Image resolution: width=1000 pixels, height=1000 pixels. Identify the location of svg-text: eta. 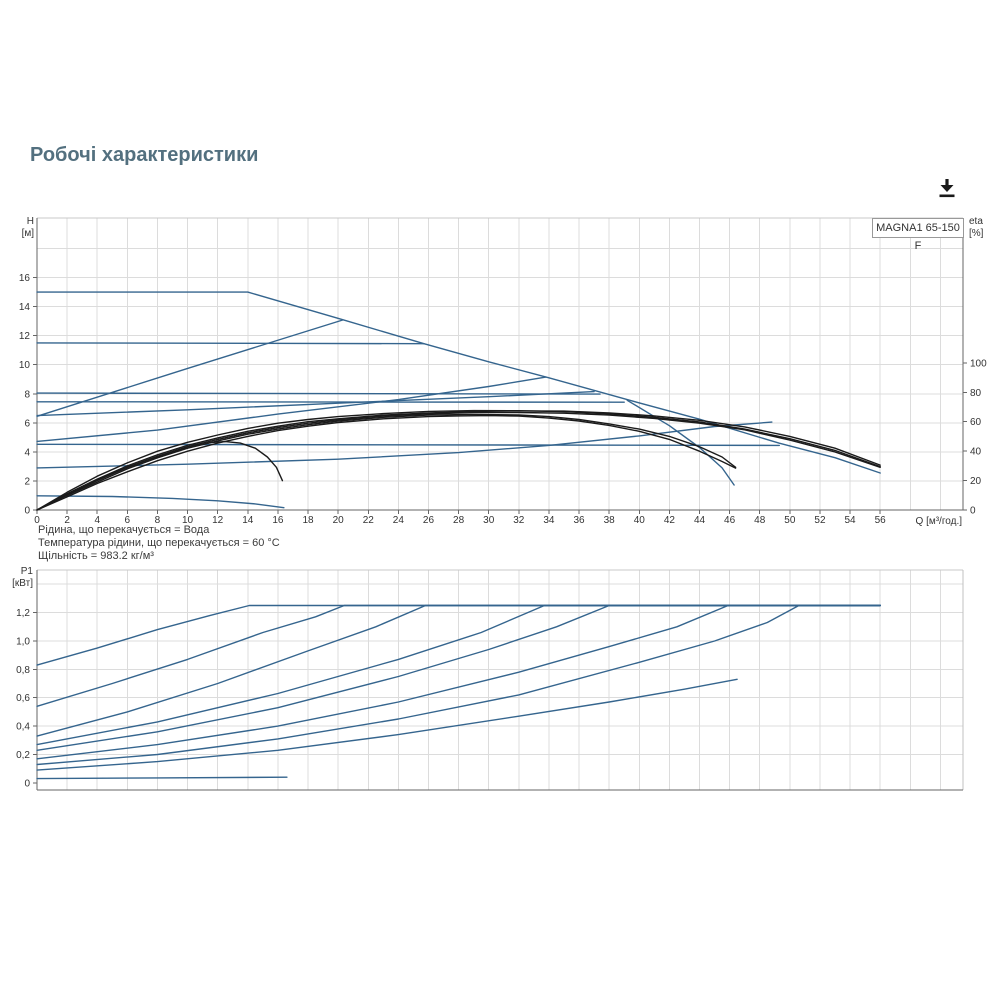
(976, 221).